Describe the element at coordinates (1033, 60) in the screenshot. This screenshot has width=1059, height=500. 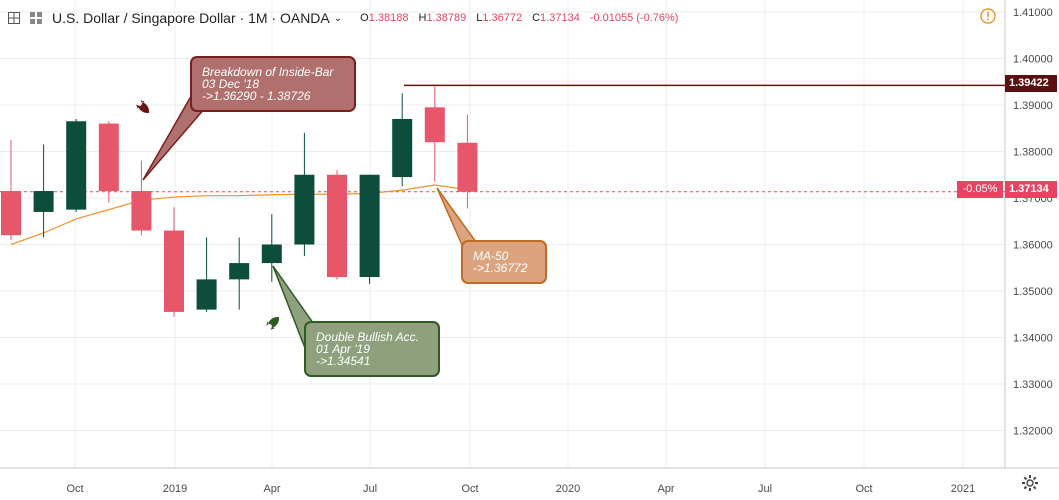
I see `price-tick-label: 1.40000` at that location.